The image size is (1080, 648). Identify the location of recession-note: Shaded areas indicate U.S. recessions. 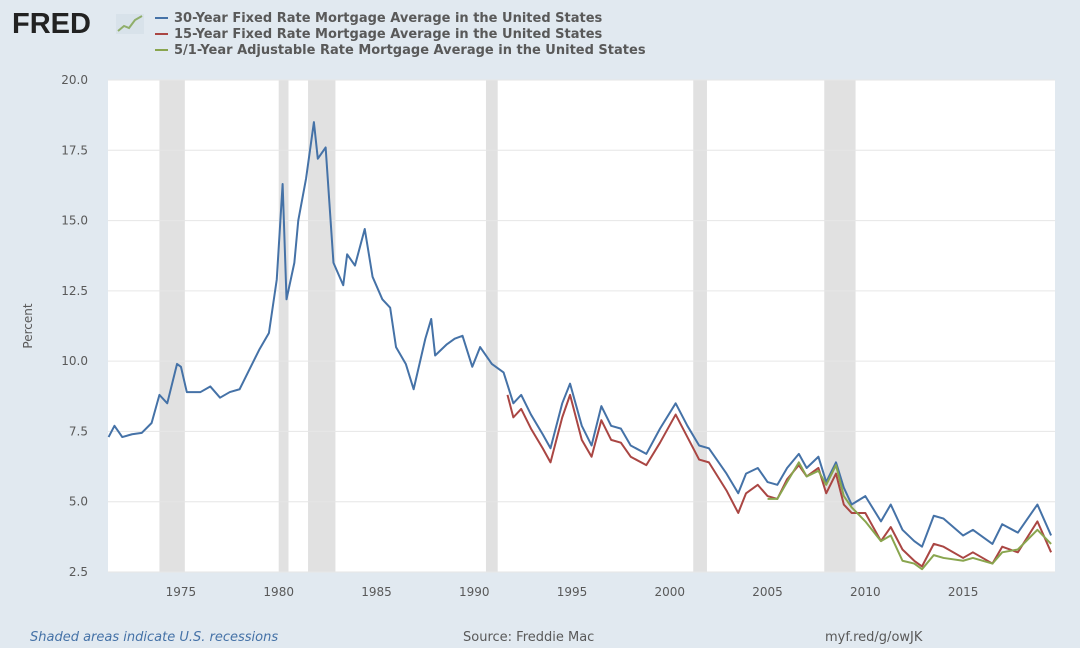
(154, 637).